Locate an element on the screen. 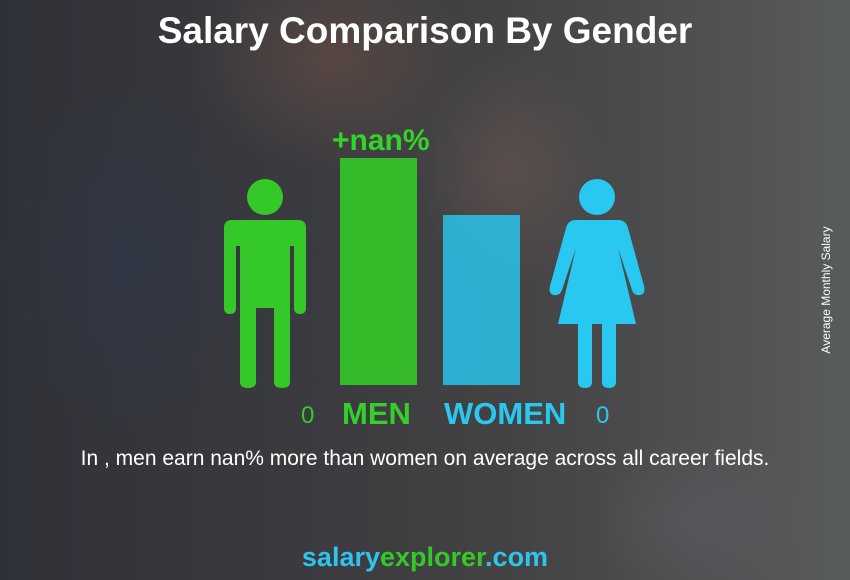 Image resolution: width=850 pixels, height=580 pixels. chart-title: Salary Comparison By Gender is located at coordinates (425, 30).